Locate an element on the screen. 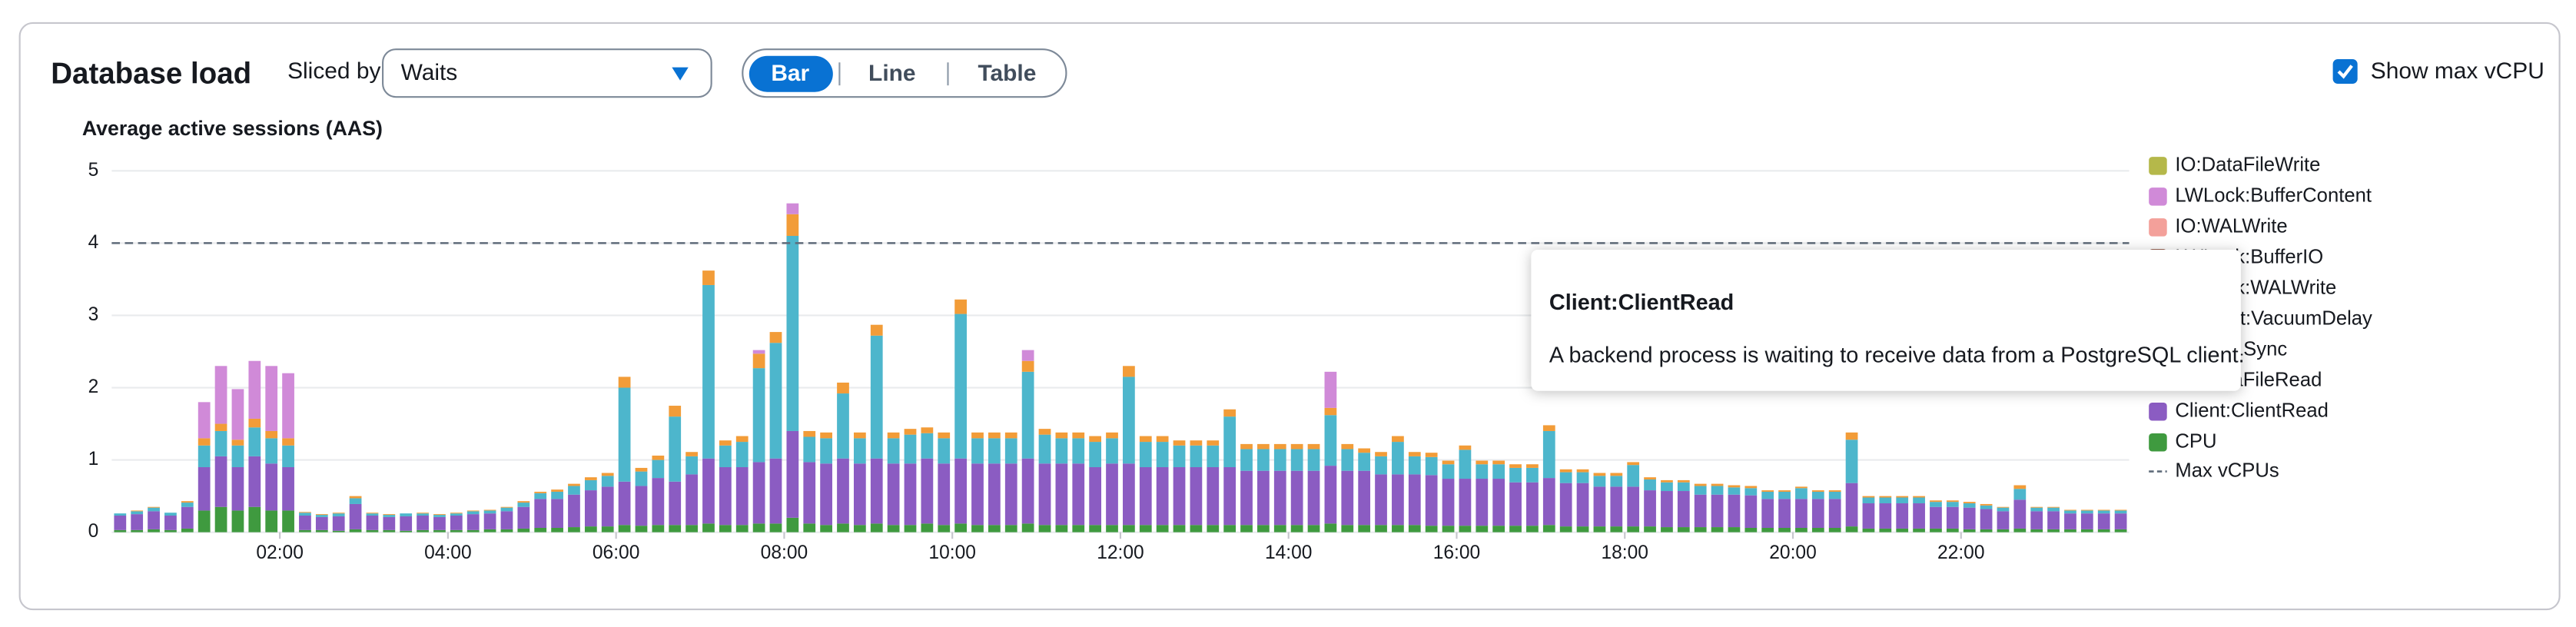 The width and height of the screenshot is (2576, 627). checkbox-label: Show max vCPU is located at coordinates (2457, 71).